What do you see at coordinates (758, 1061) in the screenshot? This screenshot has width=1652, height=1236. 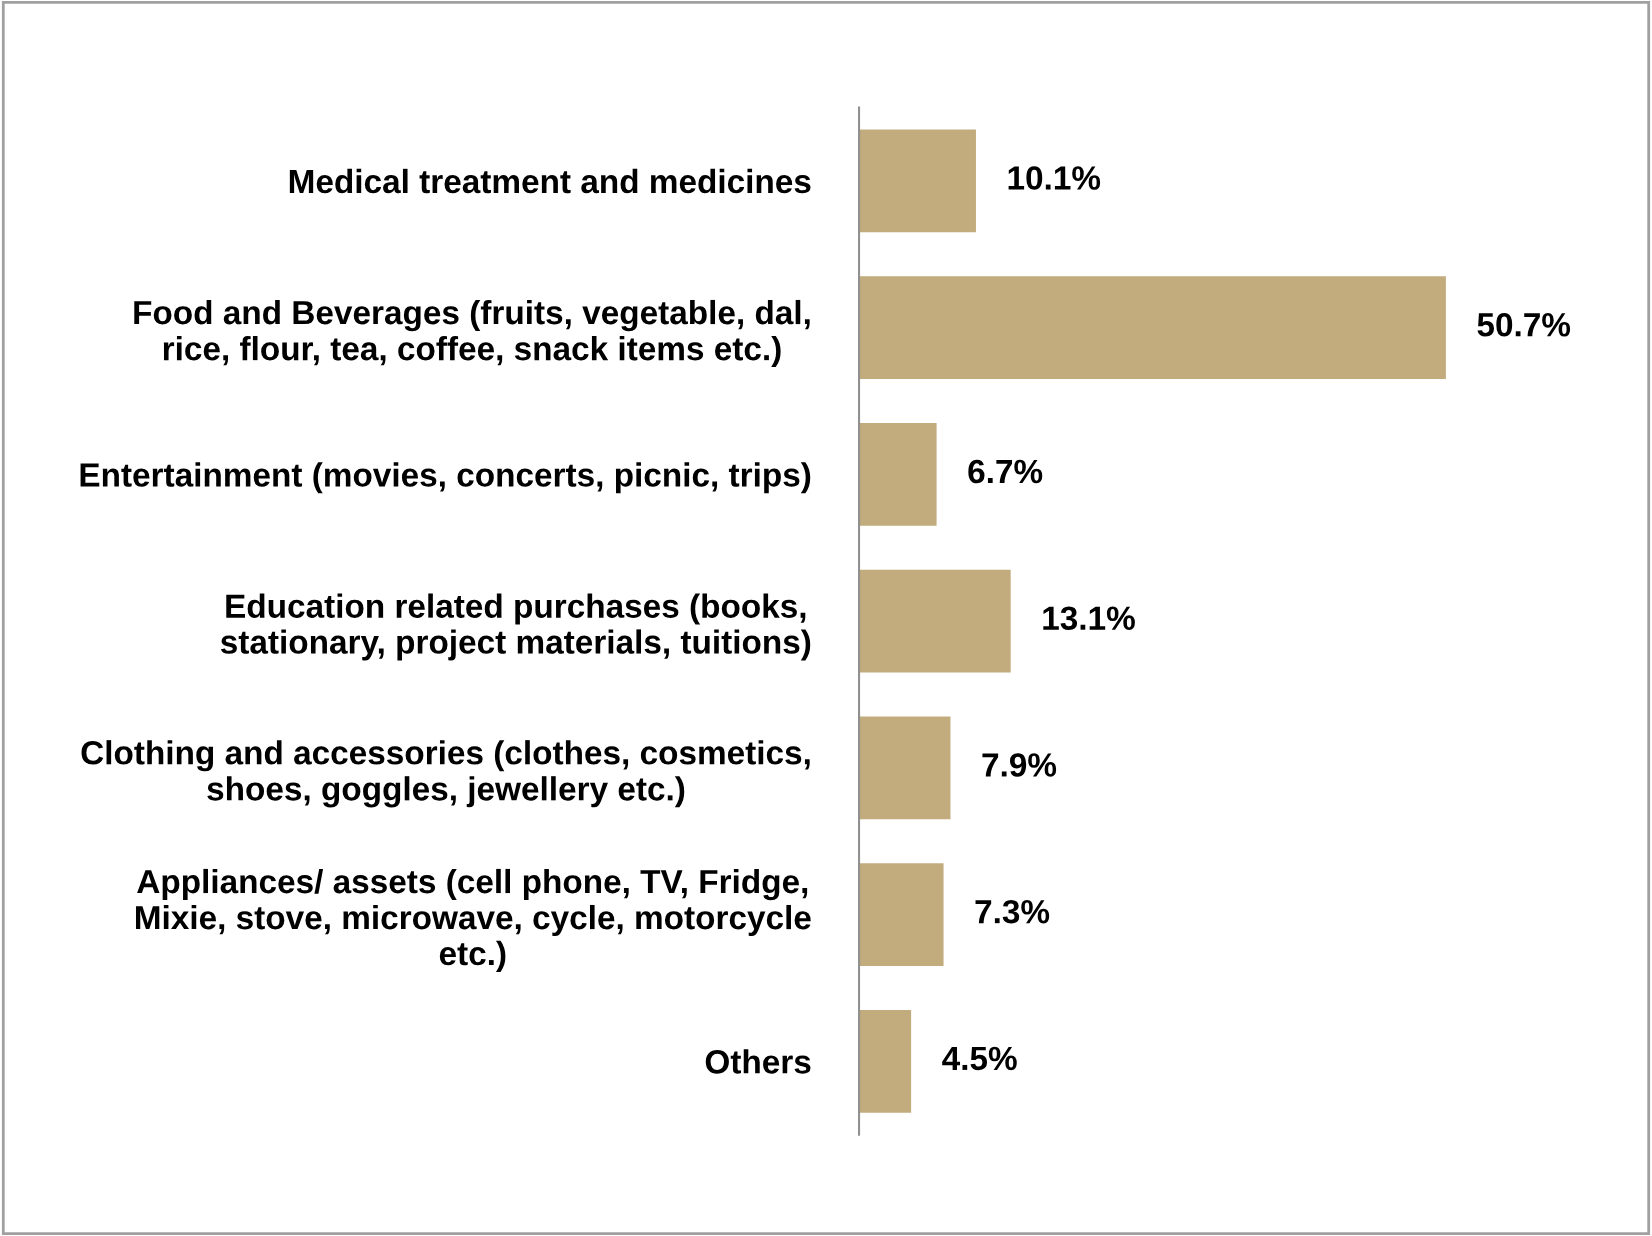 I see `y-tick-label: Others` at bounding box center [758, 1061].